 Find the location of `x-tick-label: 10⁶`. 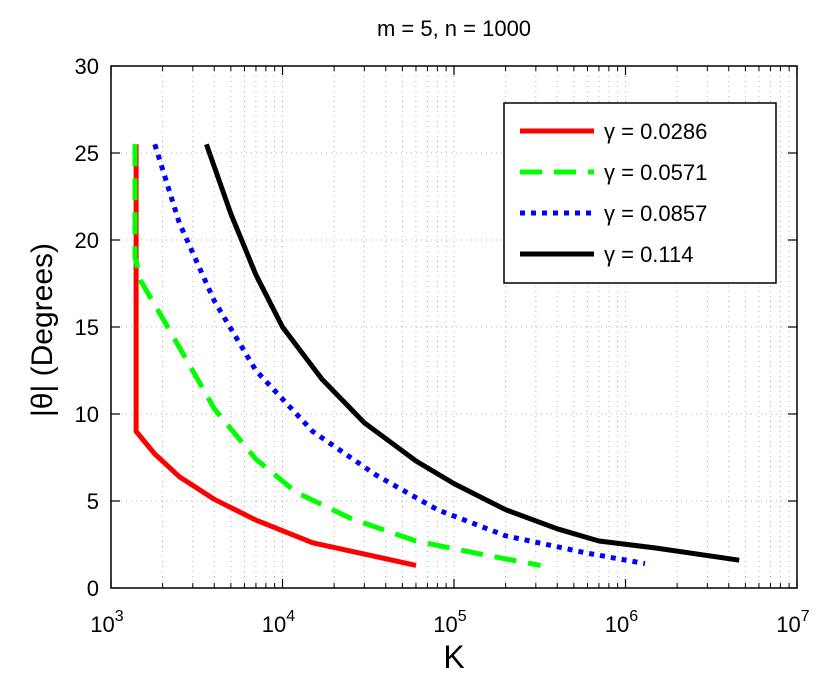

x-tick-label: 10⁶ is located at coordinates (621, 622).